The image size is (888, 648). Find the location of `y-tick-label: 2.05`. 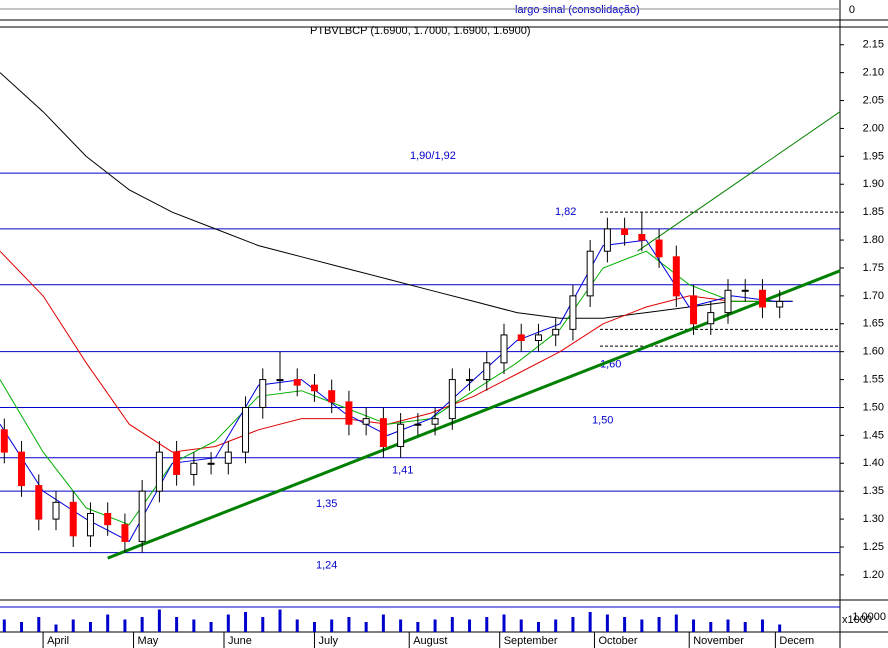

y-tick-label: 2.05 is located at coordinates (873, 100).